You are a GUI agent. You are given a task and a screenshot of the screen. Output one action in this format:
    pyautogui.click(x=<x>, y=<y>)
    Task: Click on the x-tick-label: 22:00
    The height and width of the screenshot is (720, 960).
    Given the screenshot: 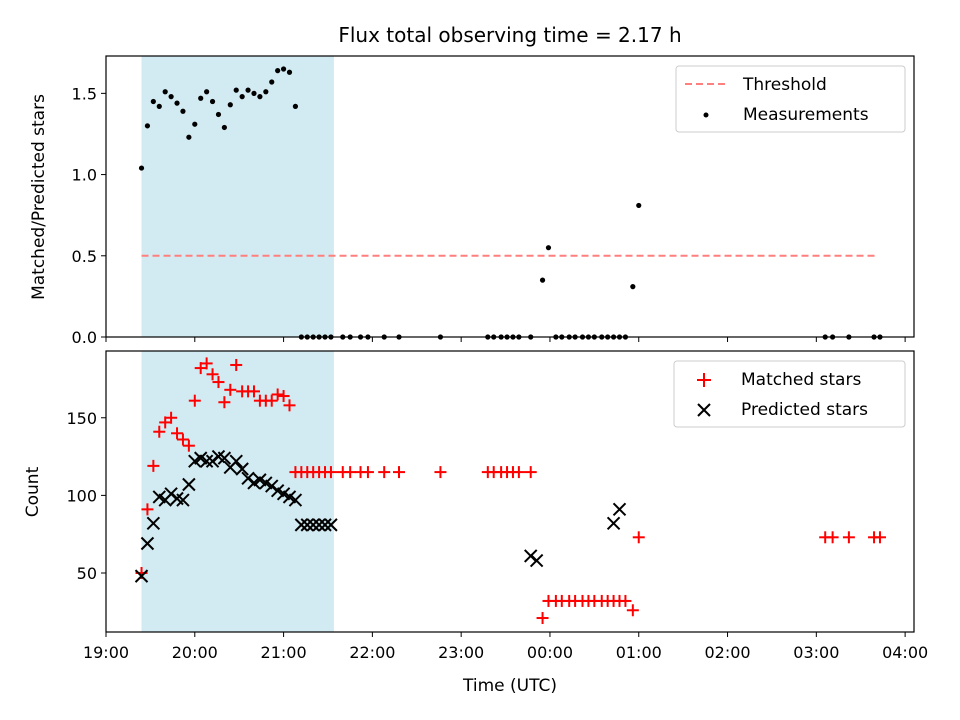 What is the action you would take?
    pyautogui.click(x=372, y=652)
    